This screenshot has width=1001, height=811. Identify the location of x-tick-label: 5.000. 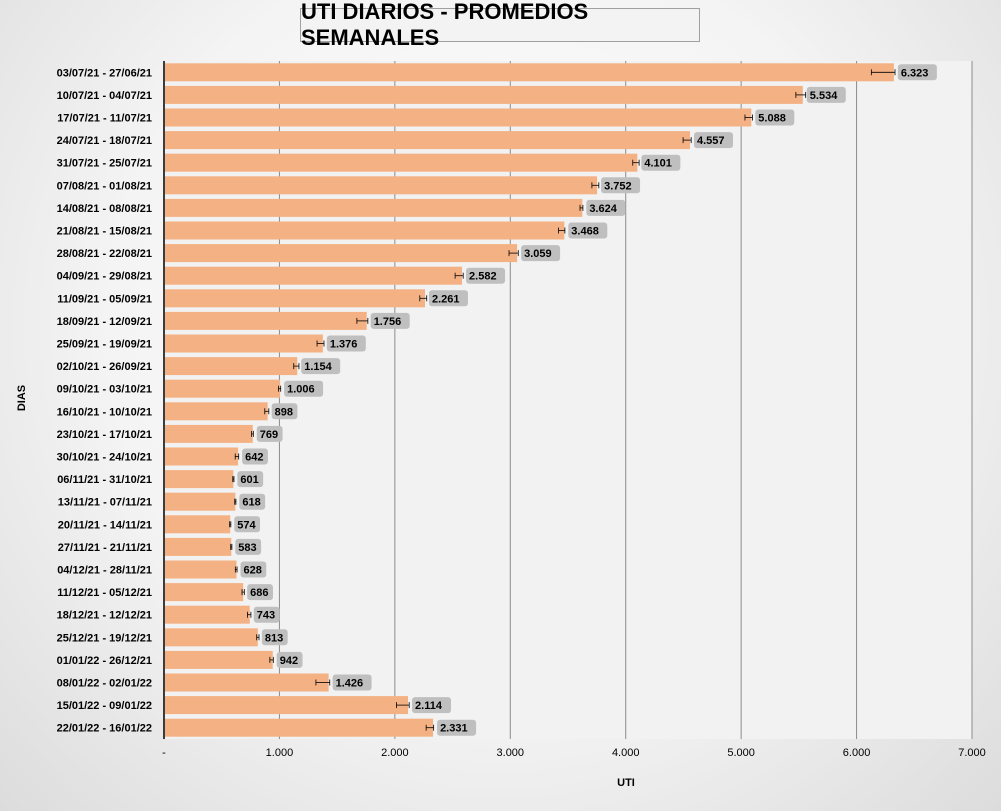
(741, 753).